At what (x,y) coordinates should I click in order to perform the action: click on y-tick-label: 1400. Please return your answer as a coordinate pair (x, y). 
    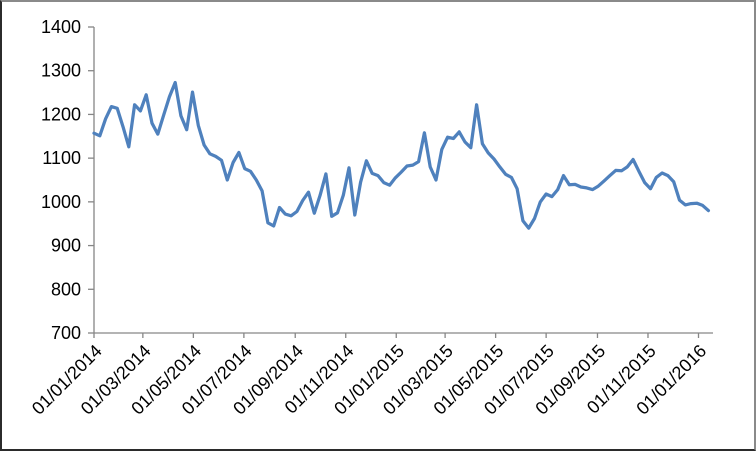
    Looking at the image, I should click on (61, 27).